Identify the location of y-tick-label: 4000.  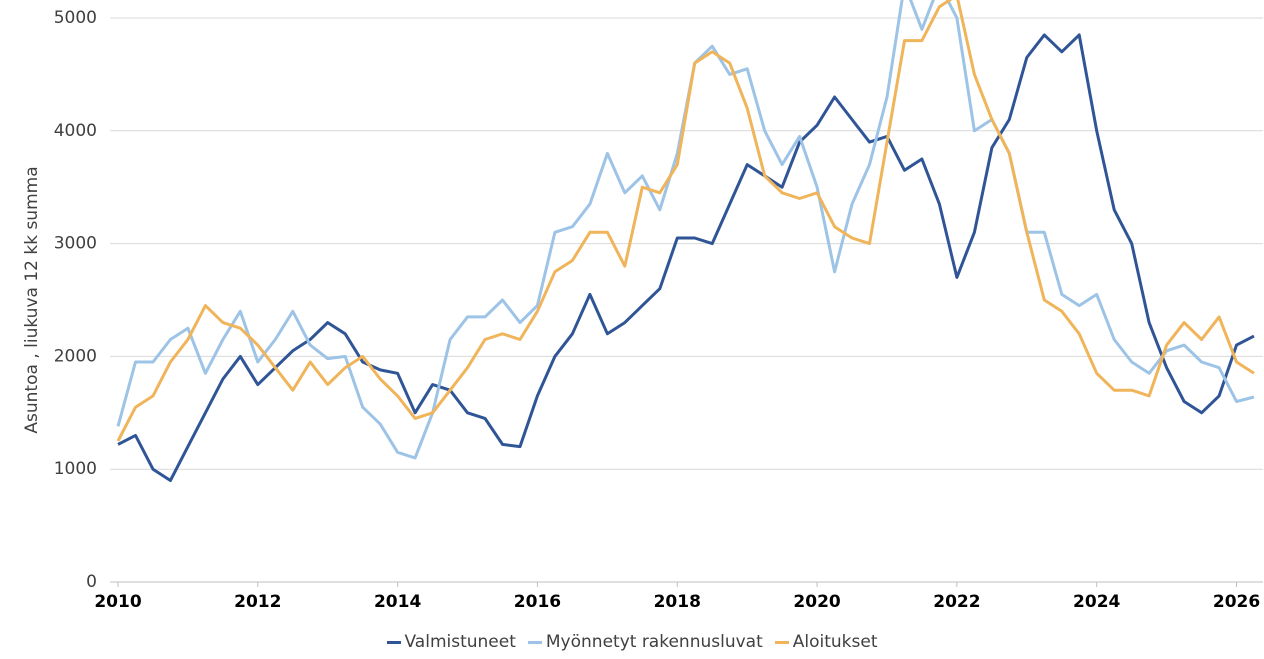
(75, 131).